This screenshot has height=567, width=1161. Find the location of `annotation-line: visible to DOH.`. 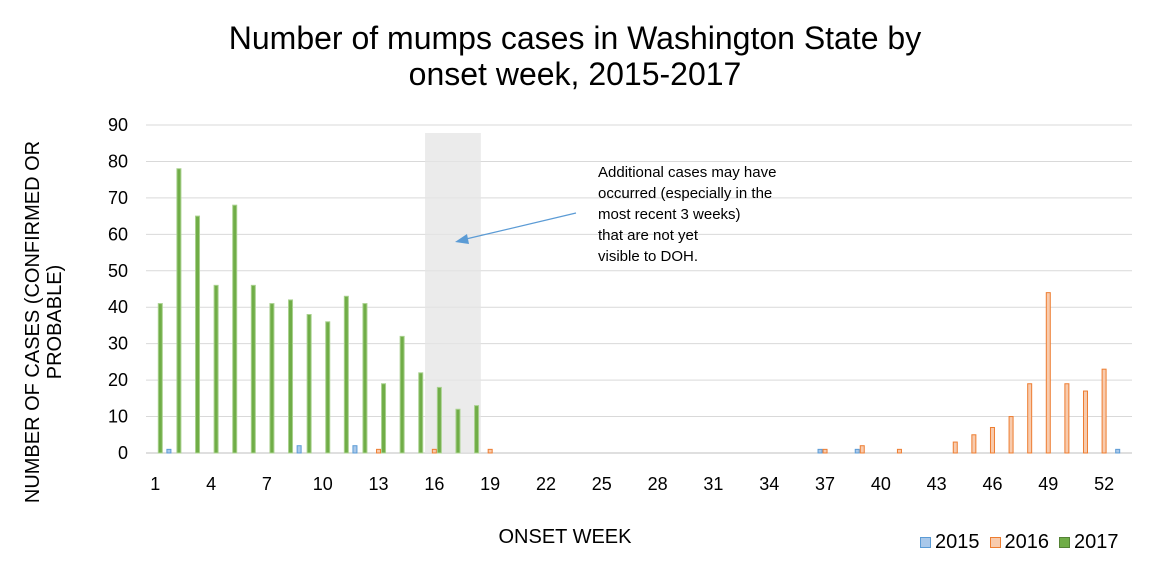

annotation-line: visible to DOH. is located at coordinates (648, 256).